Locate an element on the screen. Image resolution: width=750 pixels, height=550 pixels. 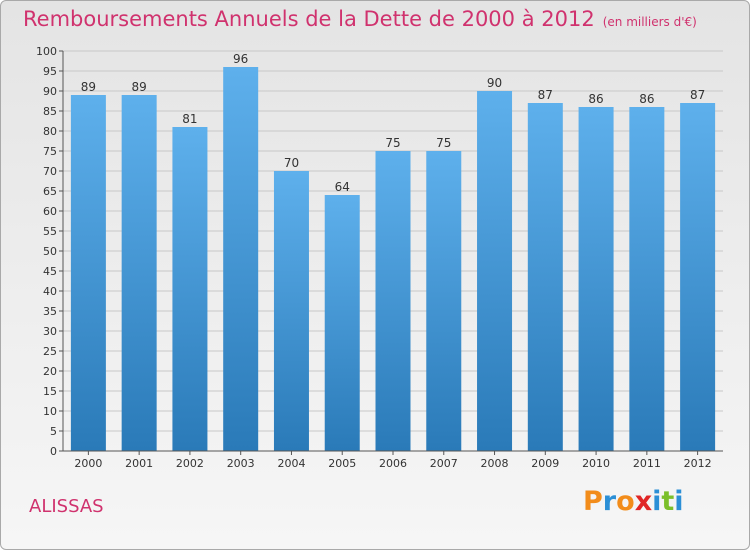
y-tick-label: 25 is located at coordinates (50, 351).